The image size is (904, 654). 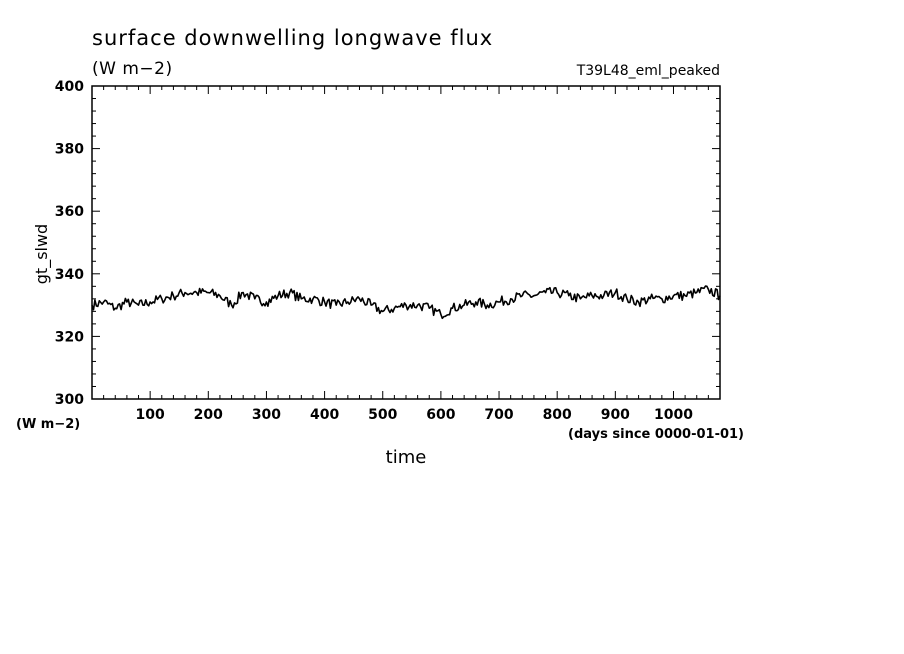 I want to click on y-axis-label: gt_slwd, so click(x=42, y=254).